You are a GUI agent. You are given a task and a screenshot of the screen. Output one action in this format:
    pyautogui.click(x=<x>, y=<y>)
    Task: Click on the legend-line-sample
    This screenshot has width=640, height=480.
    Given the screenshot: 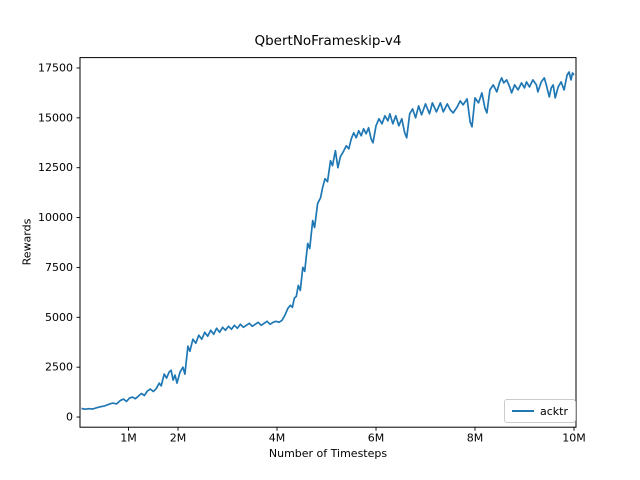 What is the action you would take?
    pyautogui.click(x=523, y=411)
    